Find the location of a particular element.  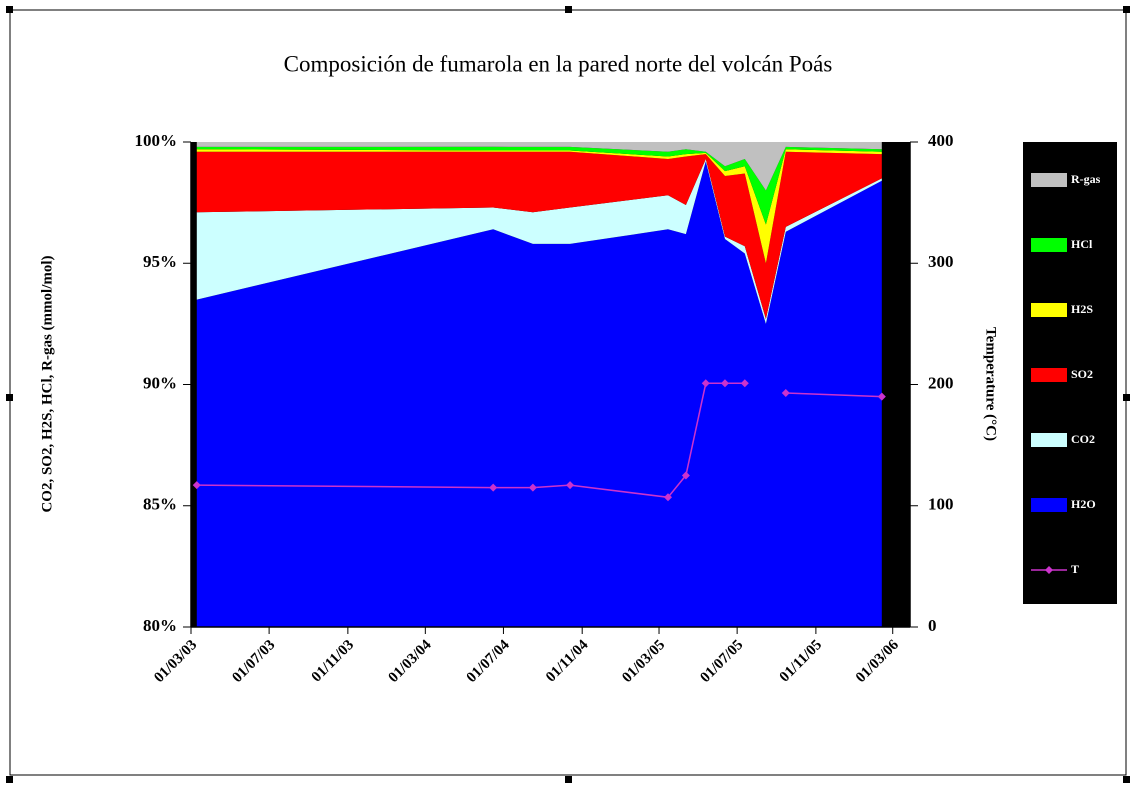

x-tick-label: 01/03/04 is located at coordinates (410, 661).